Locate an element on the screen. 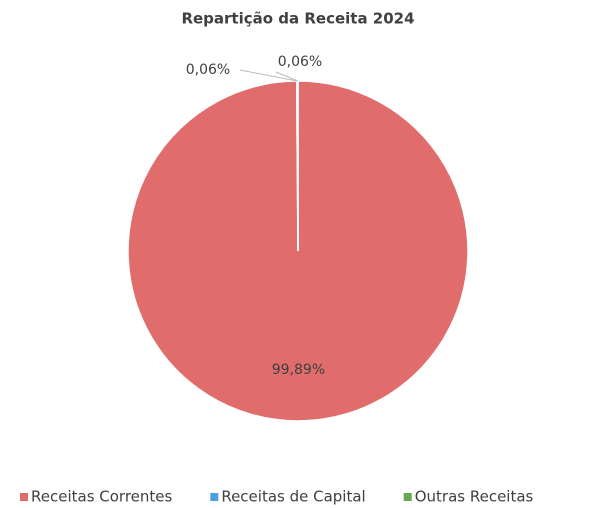 The width and height of the screenshot is (595, 508). pie-slice is located at coordinates (297, 166).